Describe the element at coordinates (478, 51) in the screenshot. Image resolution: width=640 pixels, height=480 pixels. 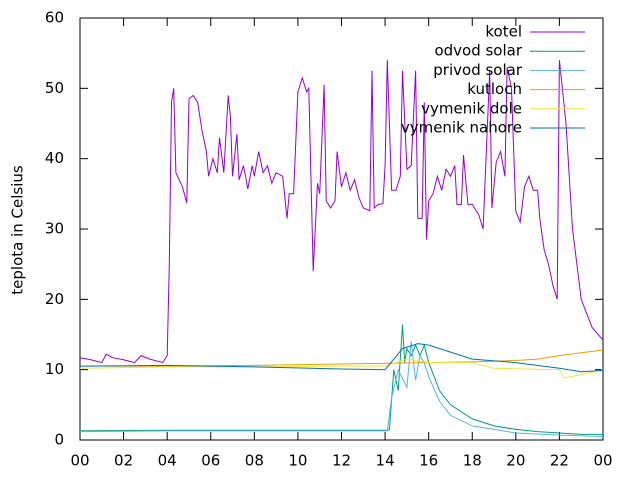
I see `legend-label: odvod solar` at that location.